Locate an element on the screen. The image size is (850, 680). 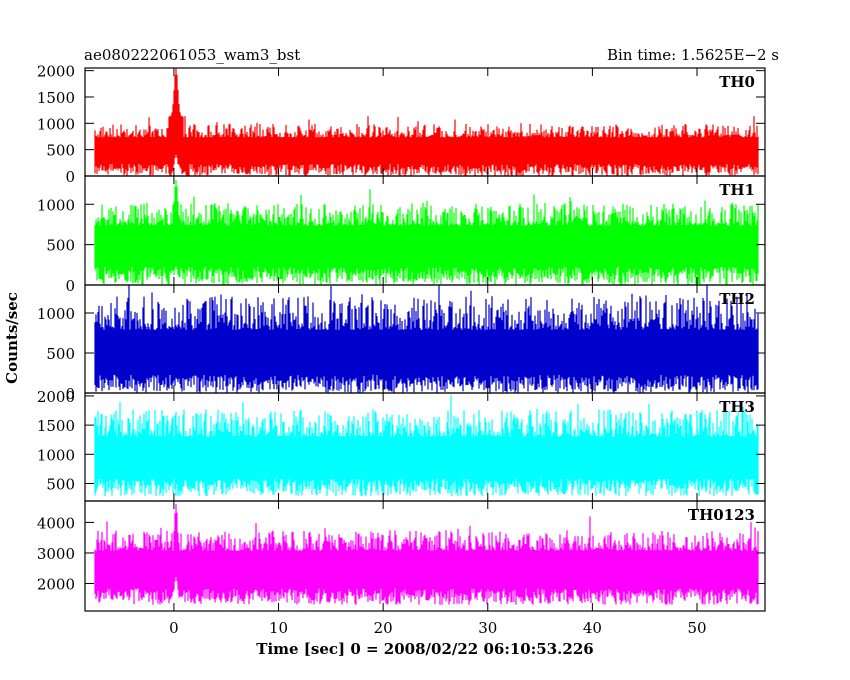
y-tick-label: 4000 is located at coordinates (56, 523).